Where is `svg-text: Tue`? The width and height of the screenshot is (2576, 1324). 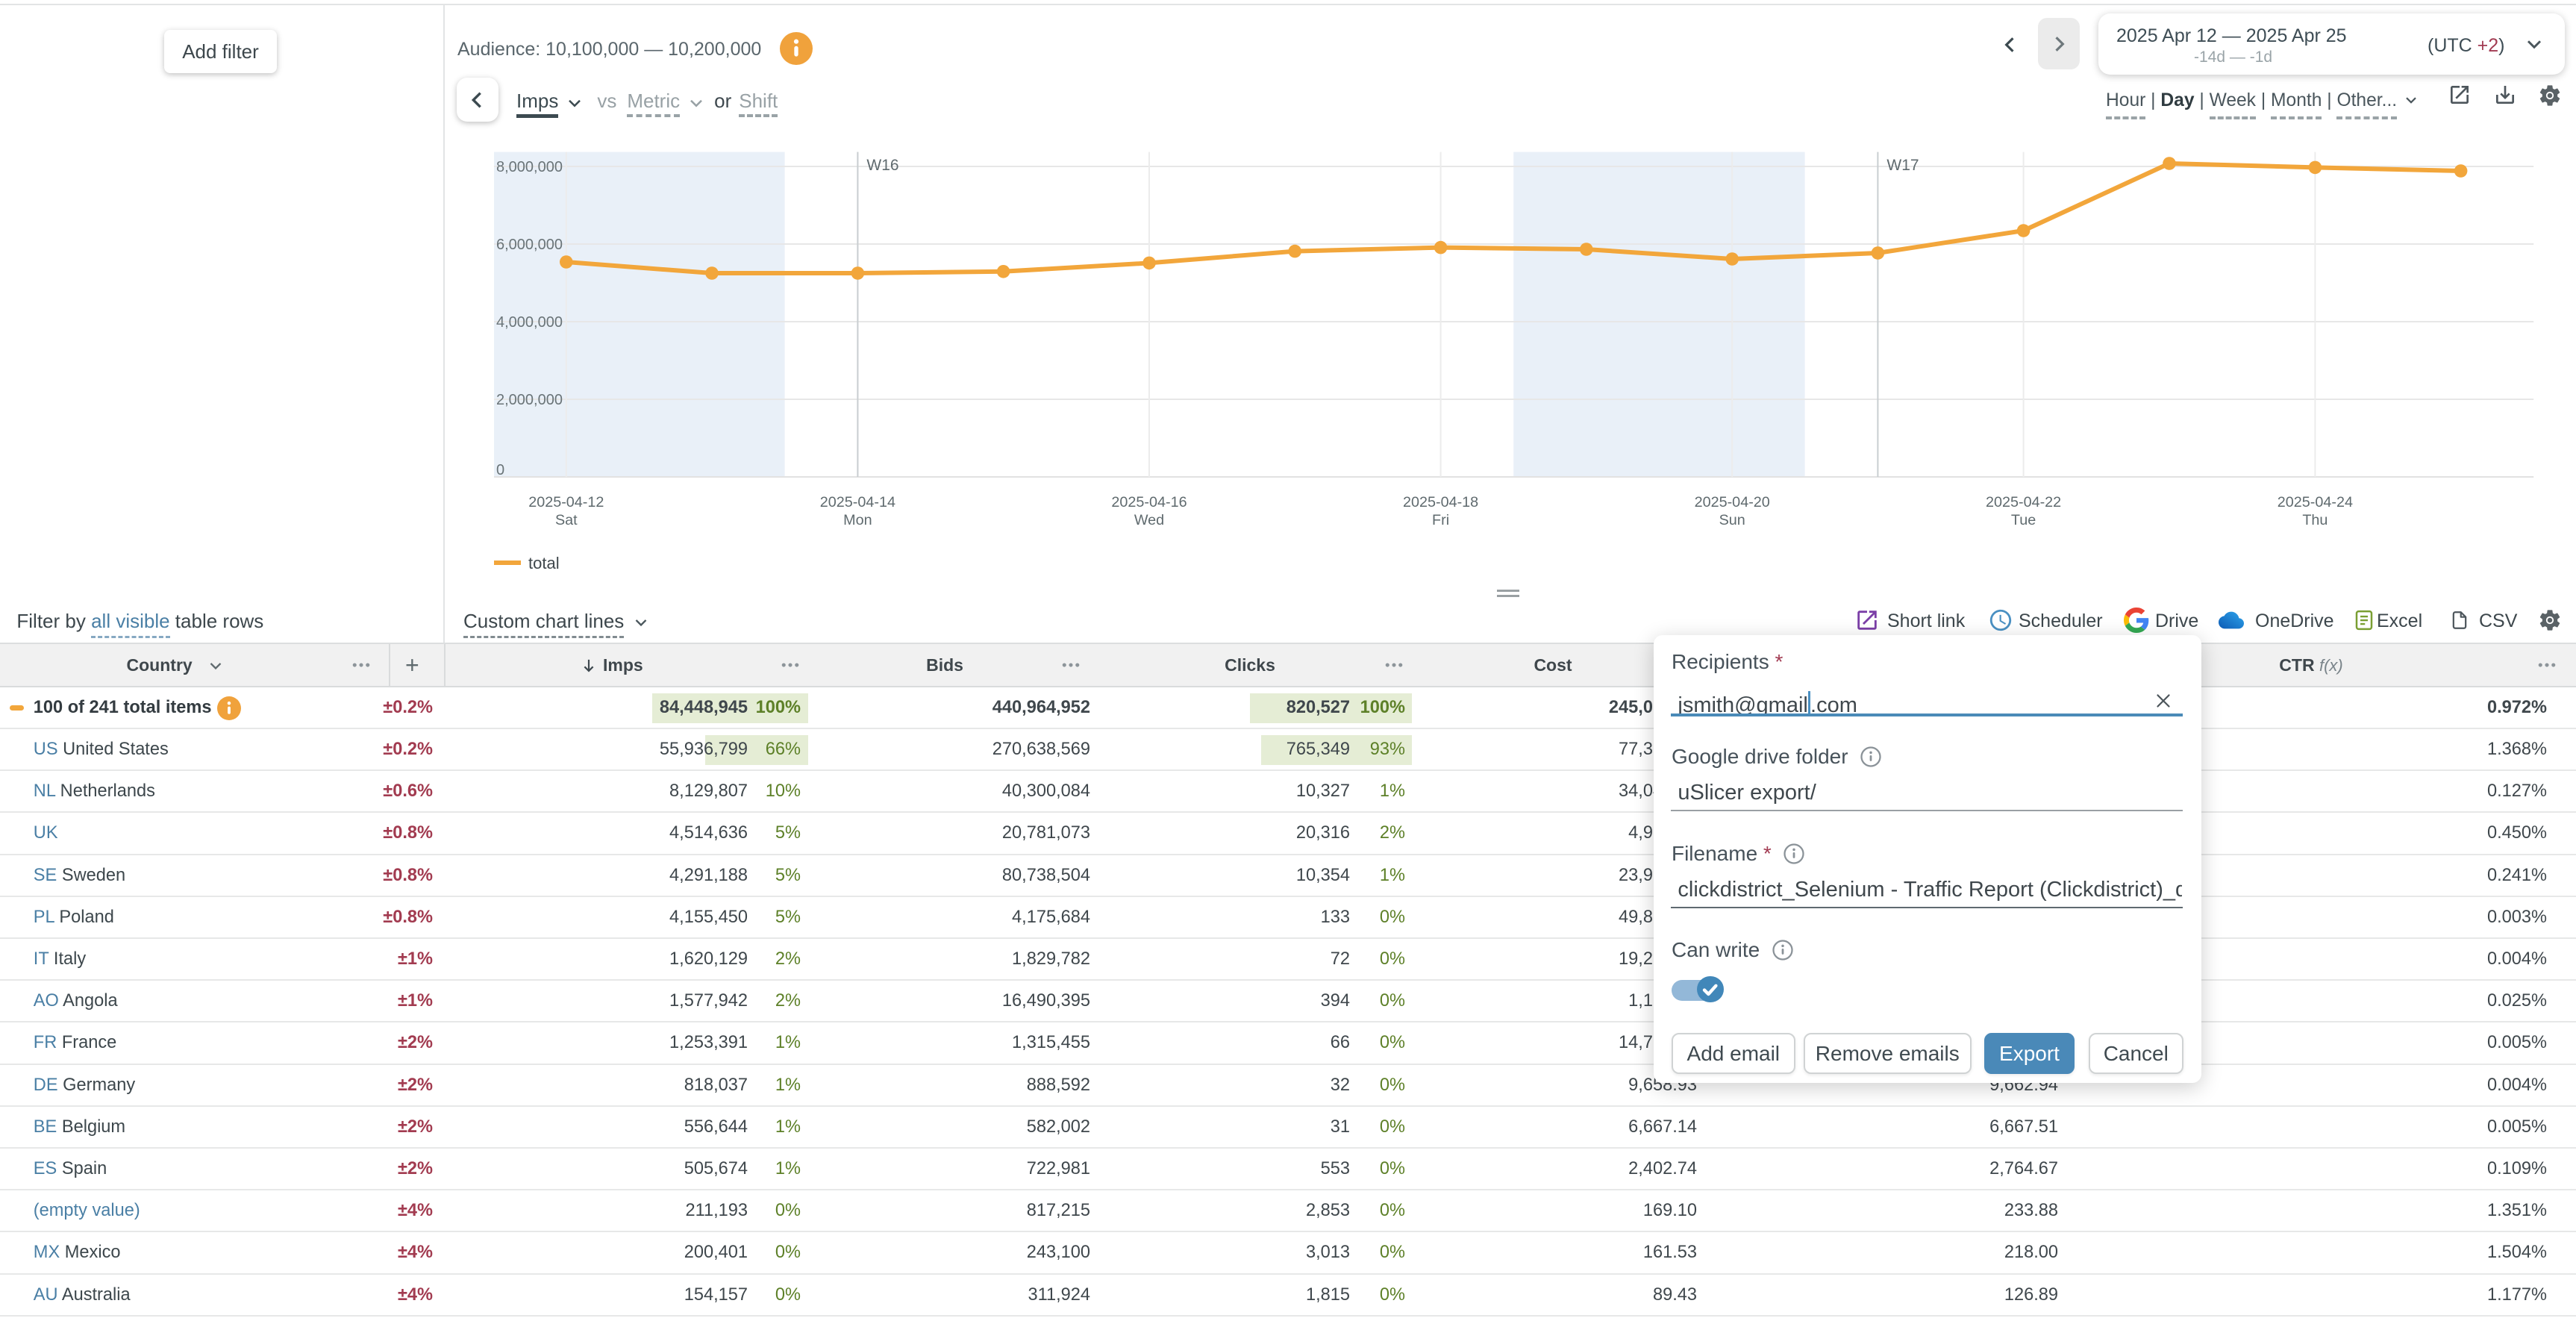 svg-text: Tue is located at coordinates (2023, 520).